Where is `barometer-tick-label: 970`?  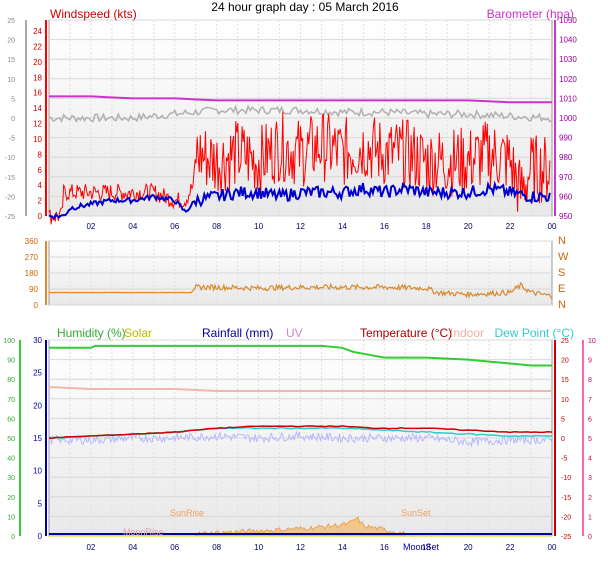 barometer-tick-label: 970 is located at coordinates (566, 177).